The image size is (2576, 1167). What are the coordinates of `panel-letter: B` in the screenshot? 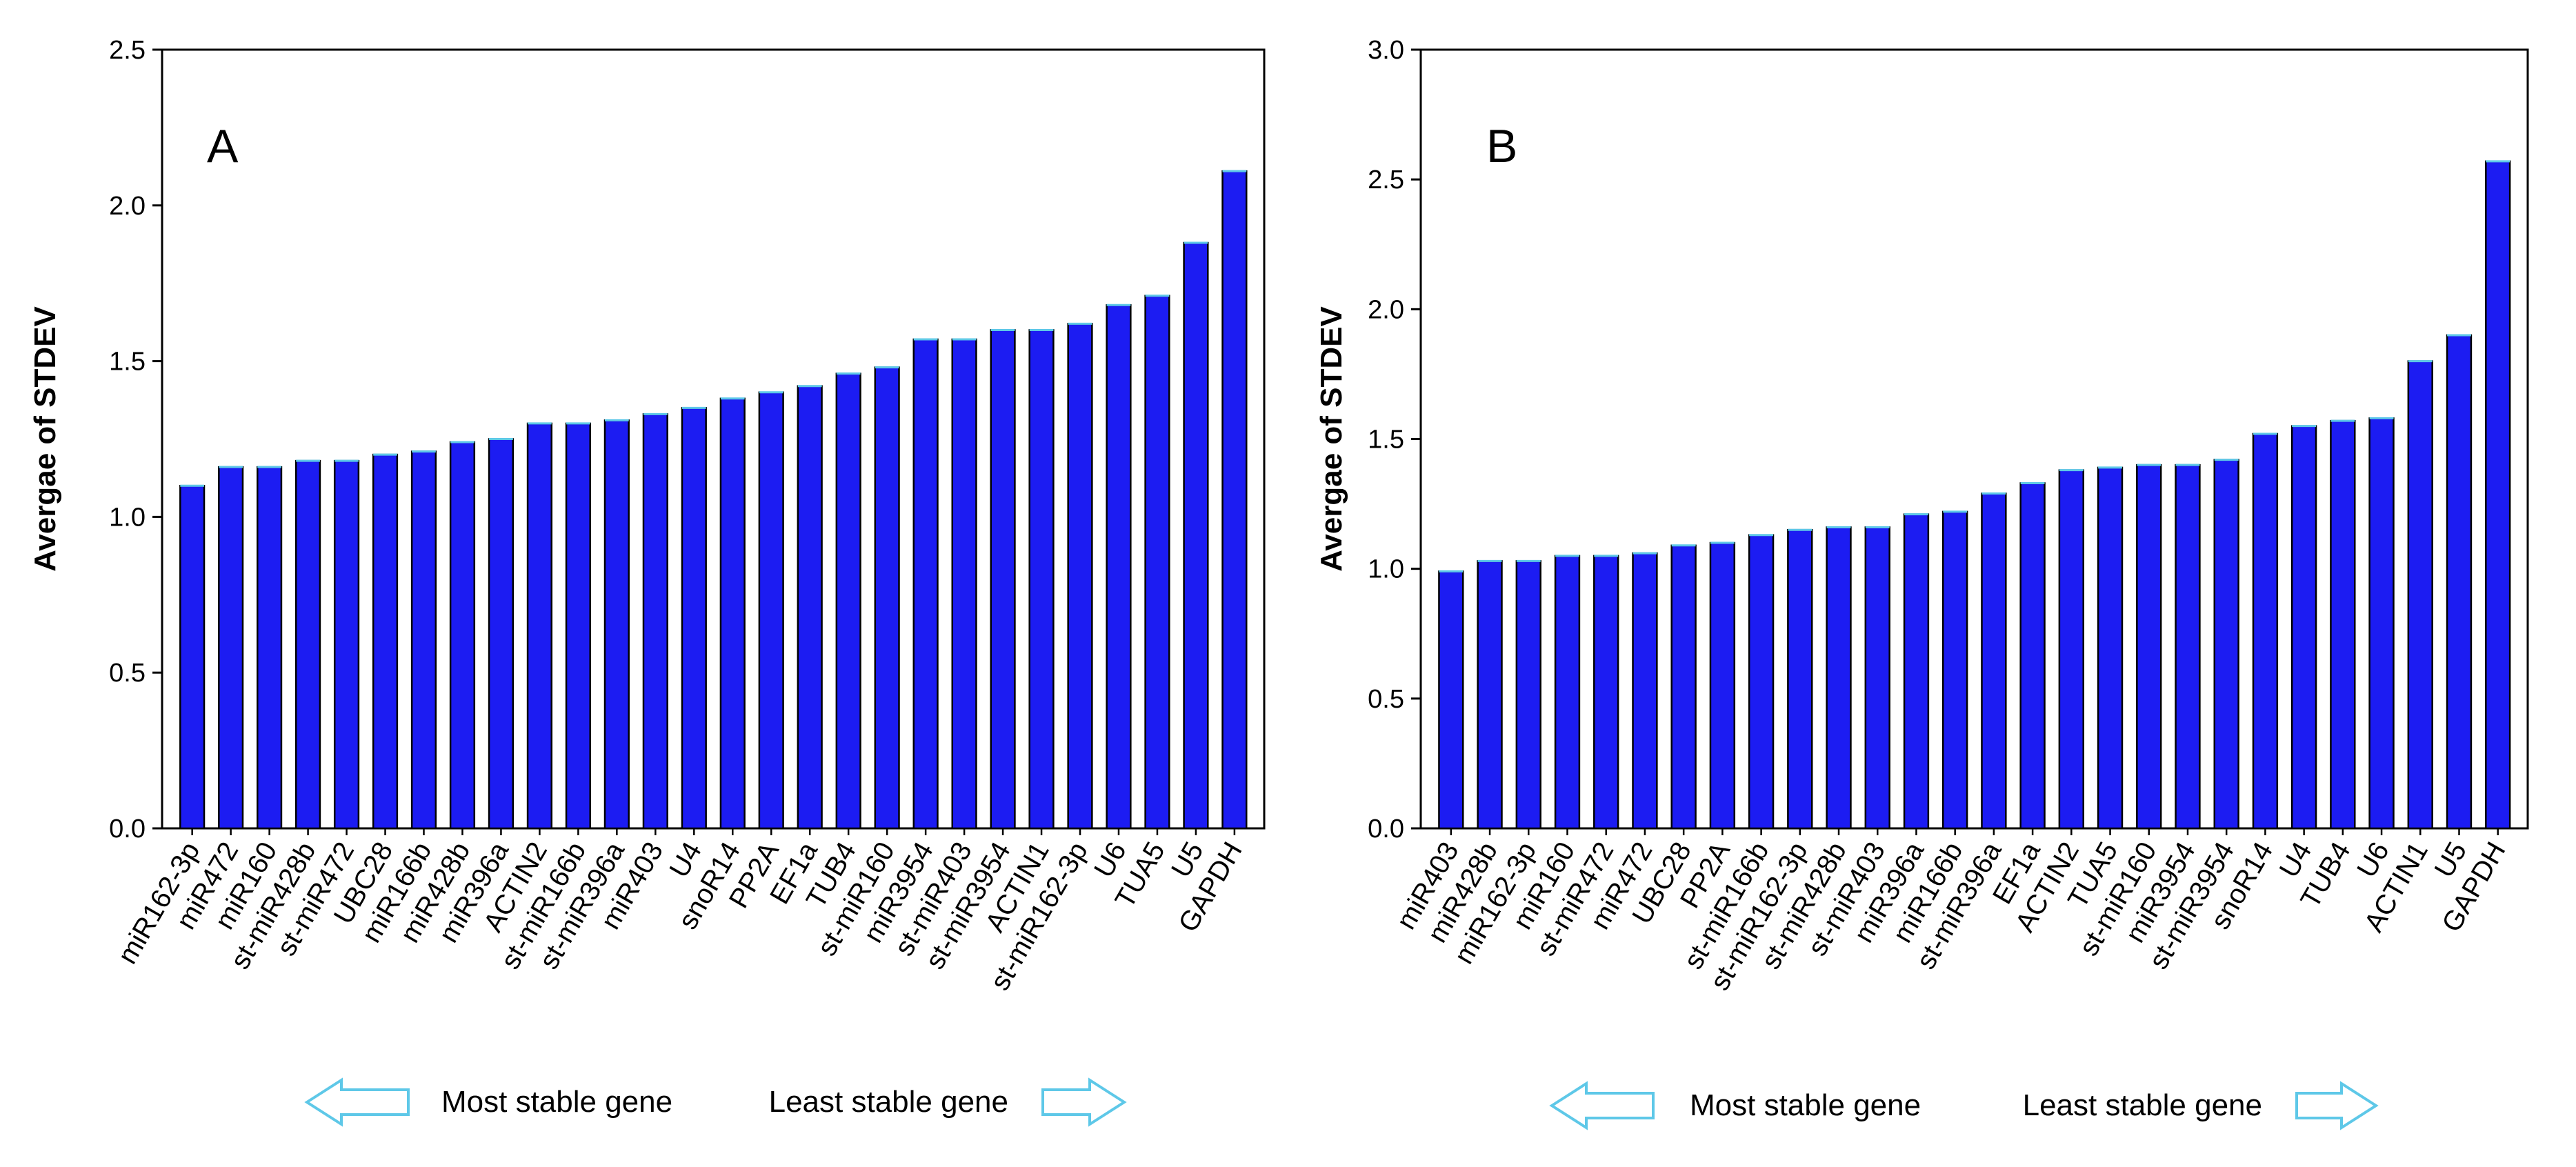 It's located at (1501, 146).